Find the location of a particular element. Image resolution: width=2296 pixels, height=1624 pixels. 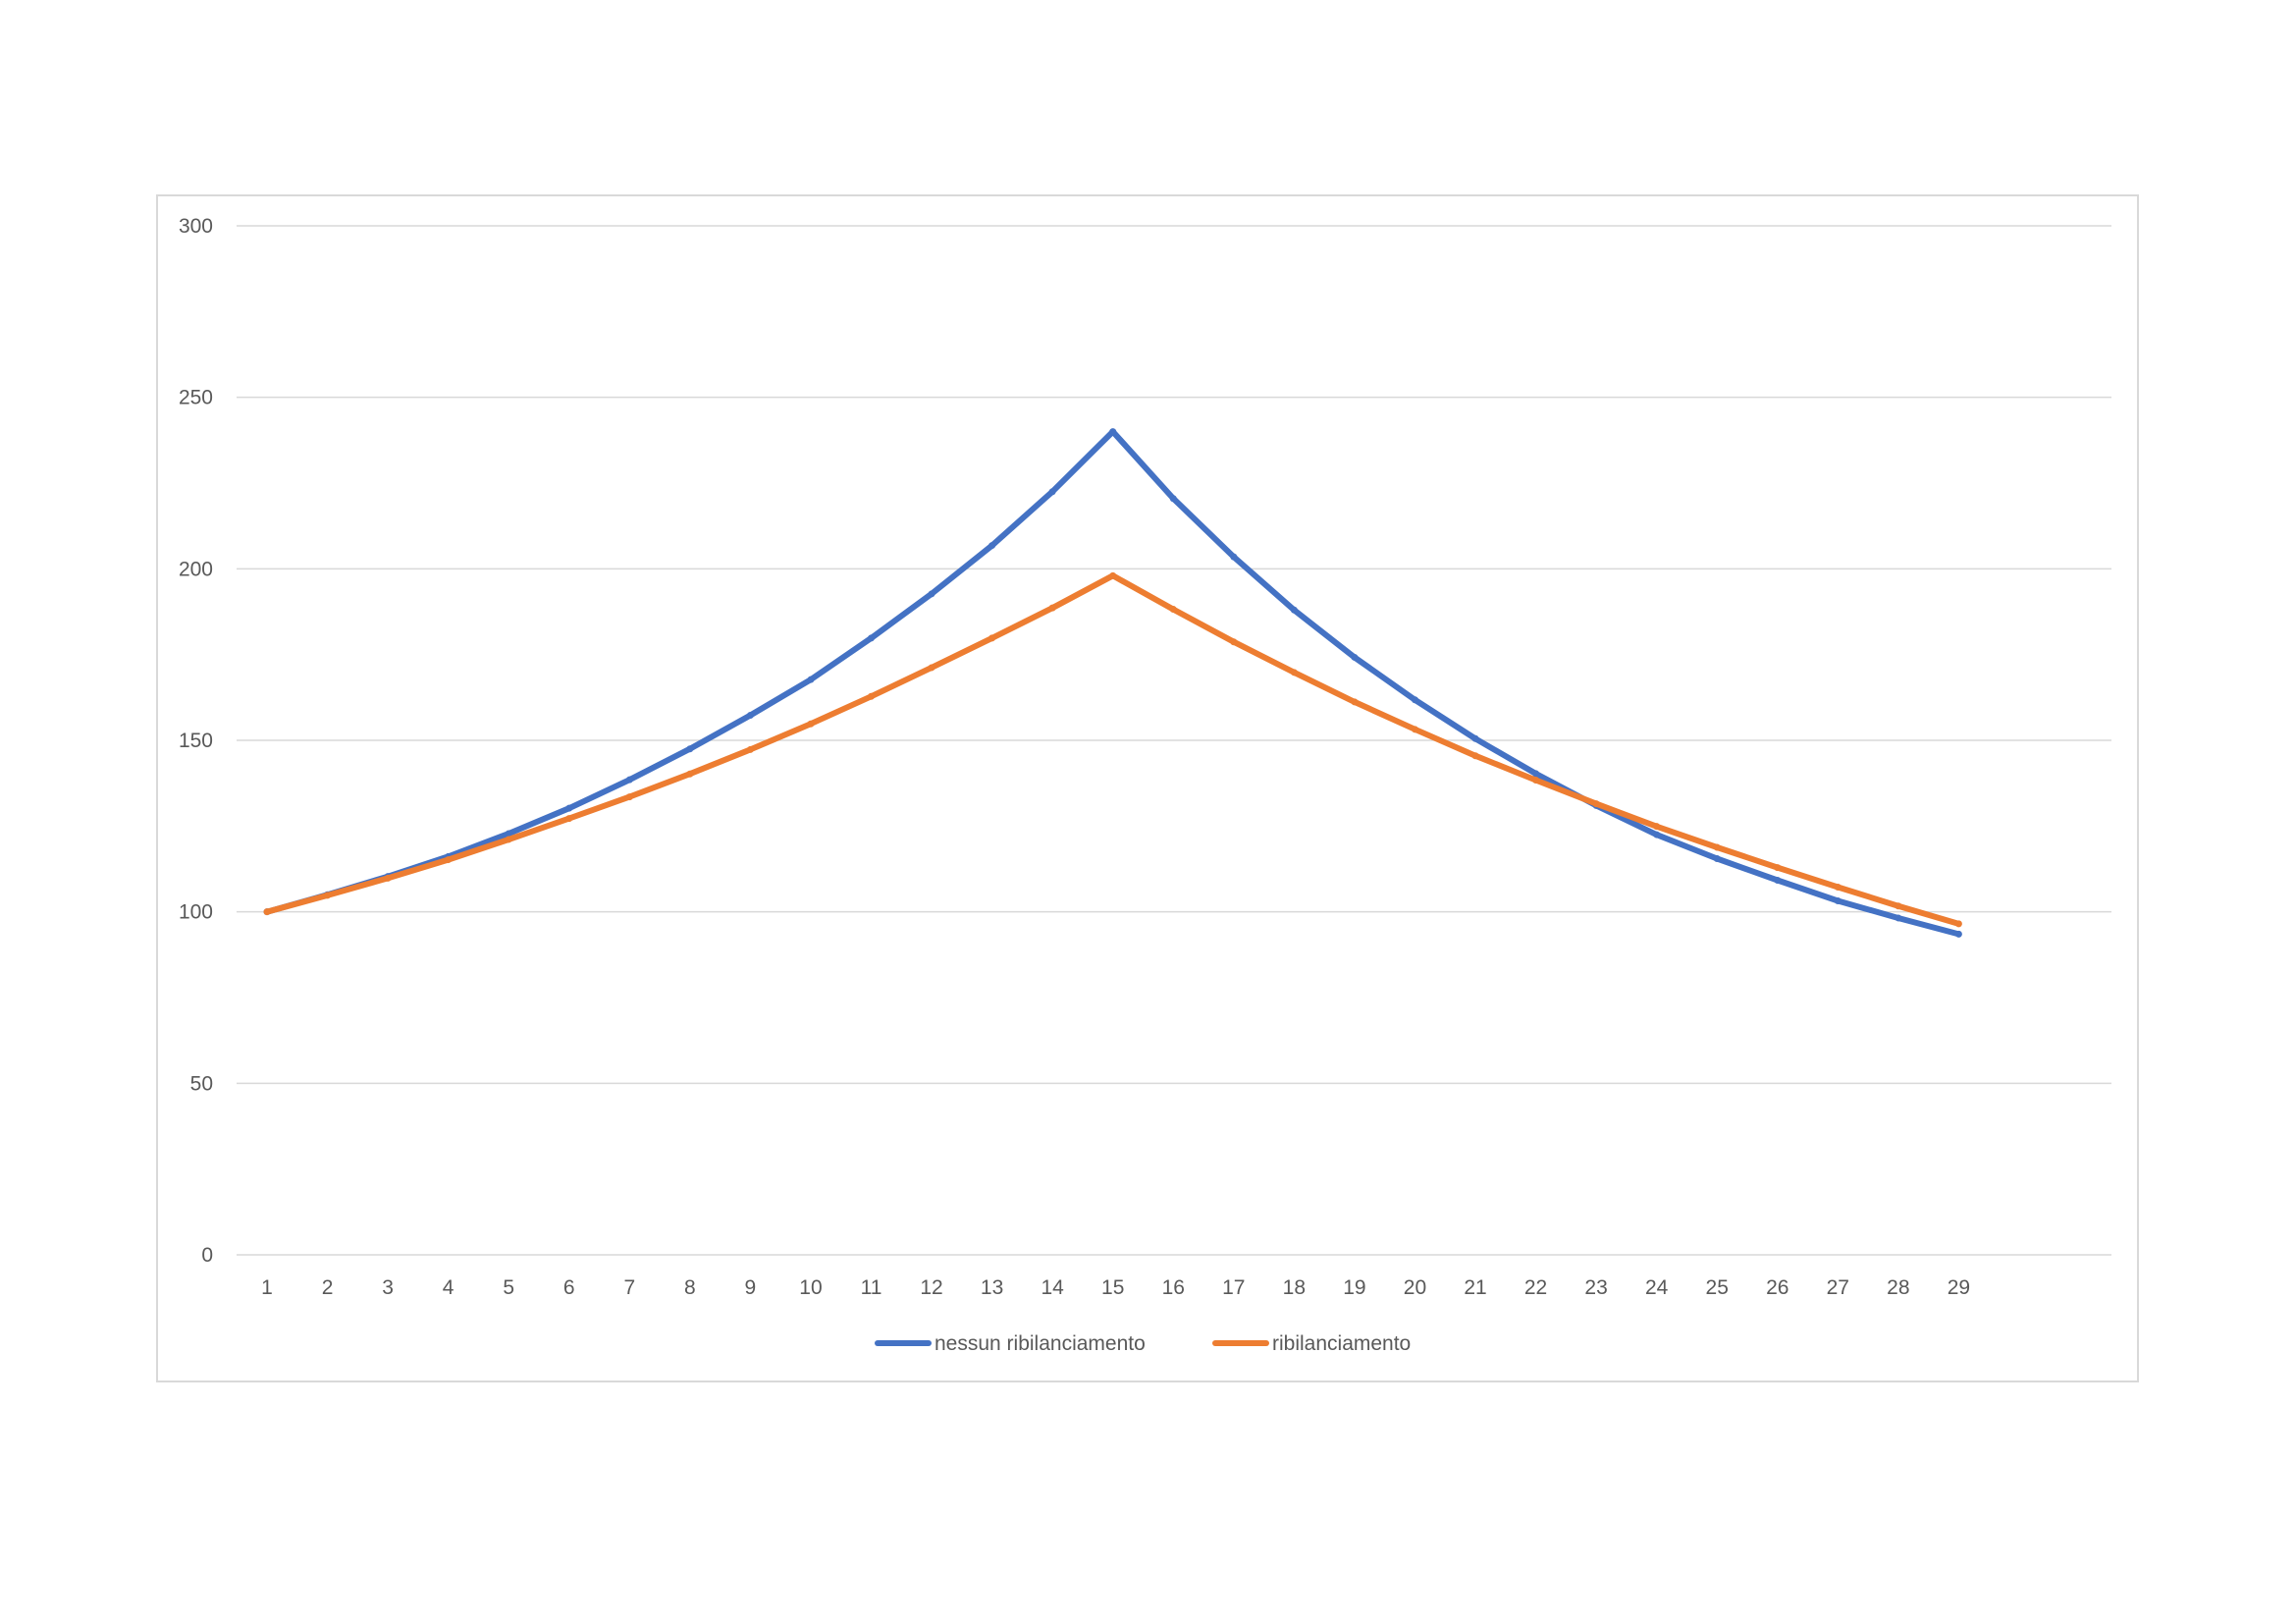

x-tick-label: 14 is located at coordinates (1053, 1287).